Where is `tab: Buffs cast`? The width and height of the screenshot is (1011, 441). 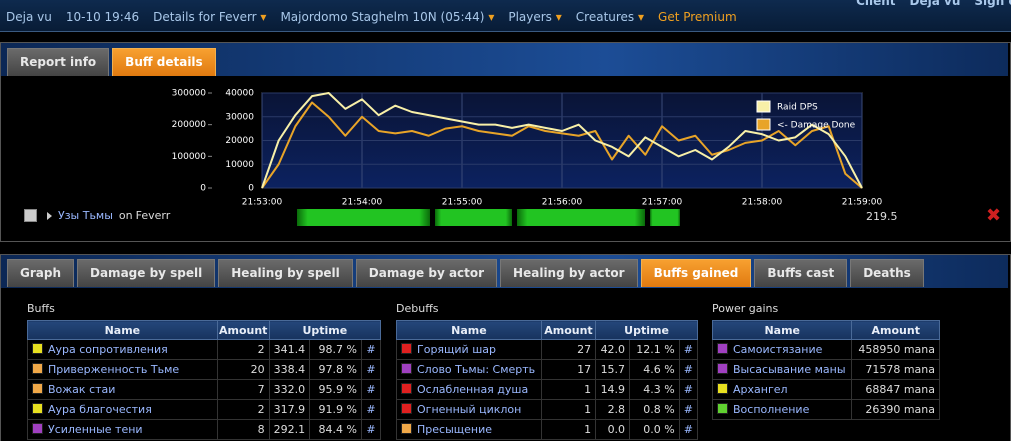
tab: Buffs cast is located at coordinates (801, 273).